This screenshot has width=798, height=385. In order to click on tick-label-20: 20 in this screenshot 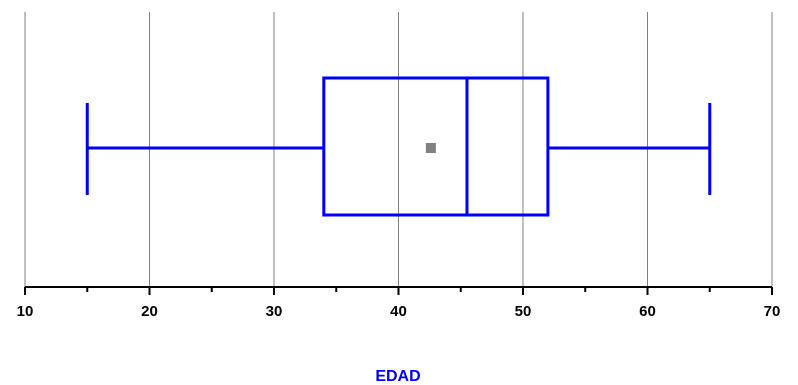, I will do `click(149, 311)`.